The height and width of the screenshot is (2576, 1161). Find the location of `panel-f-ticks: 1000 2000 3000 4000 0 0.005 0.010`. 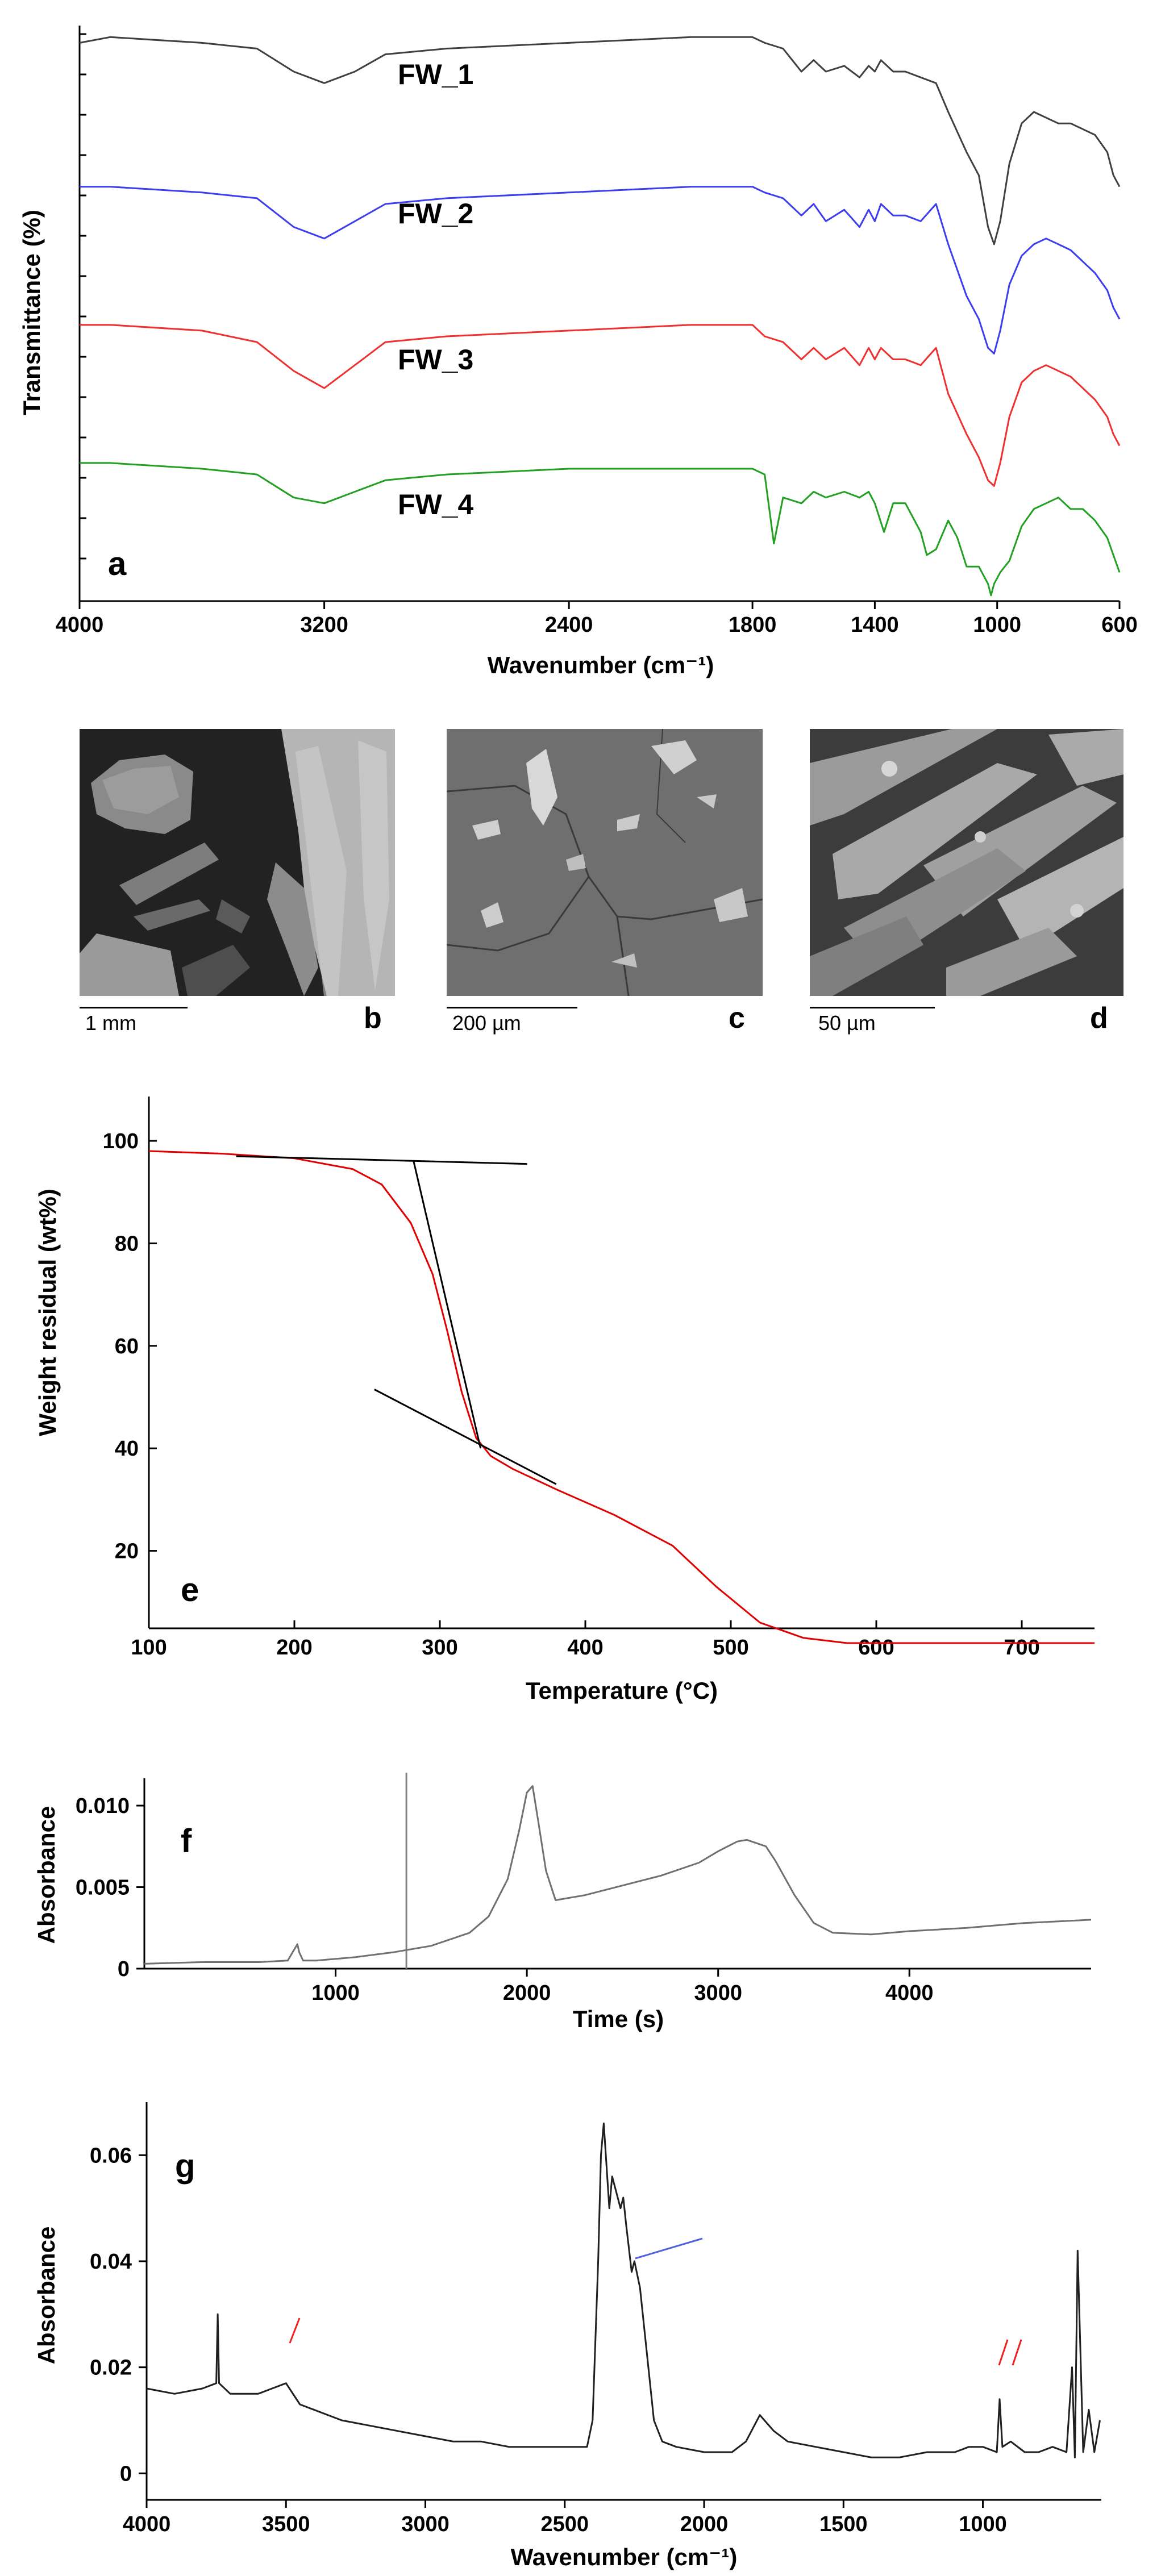

panel-f-ticks: 1000 2000 3000 4000 0 0.005 0.010 is located at coordinates (505, 1899).